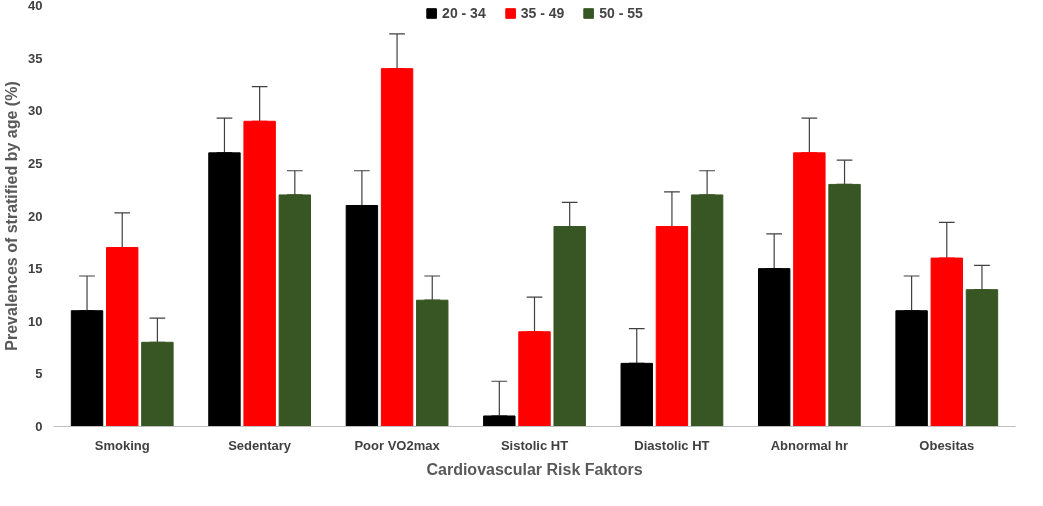 The height and width of the screenshot is (506, 1043). I want to click on y-tick-label: 10, so click(35, 321).